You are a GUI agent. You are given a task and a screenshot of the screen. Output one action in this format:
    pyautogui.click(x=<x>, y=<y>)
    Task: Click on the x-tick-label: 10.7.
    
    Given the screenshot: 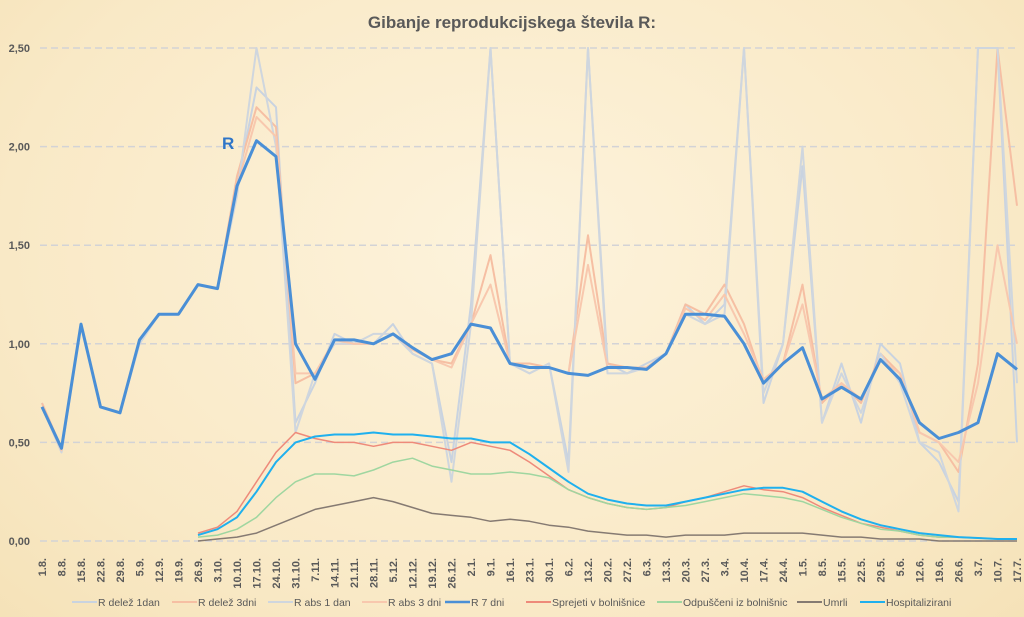 What is the action you would take?
    pyautogui.click(x=999, y=570)
    